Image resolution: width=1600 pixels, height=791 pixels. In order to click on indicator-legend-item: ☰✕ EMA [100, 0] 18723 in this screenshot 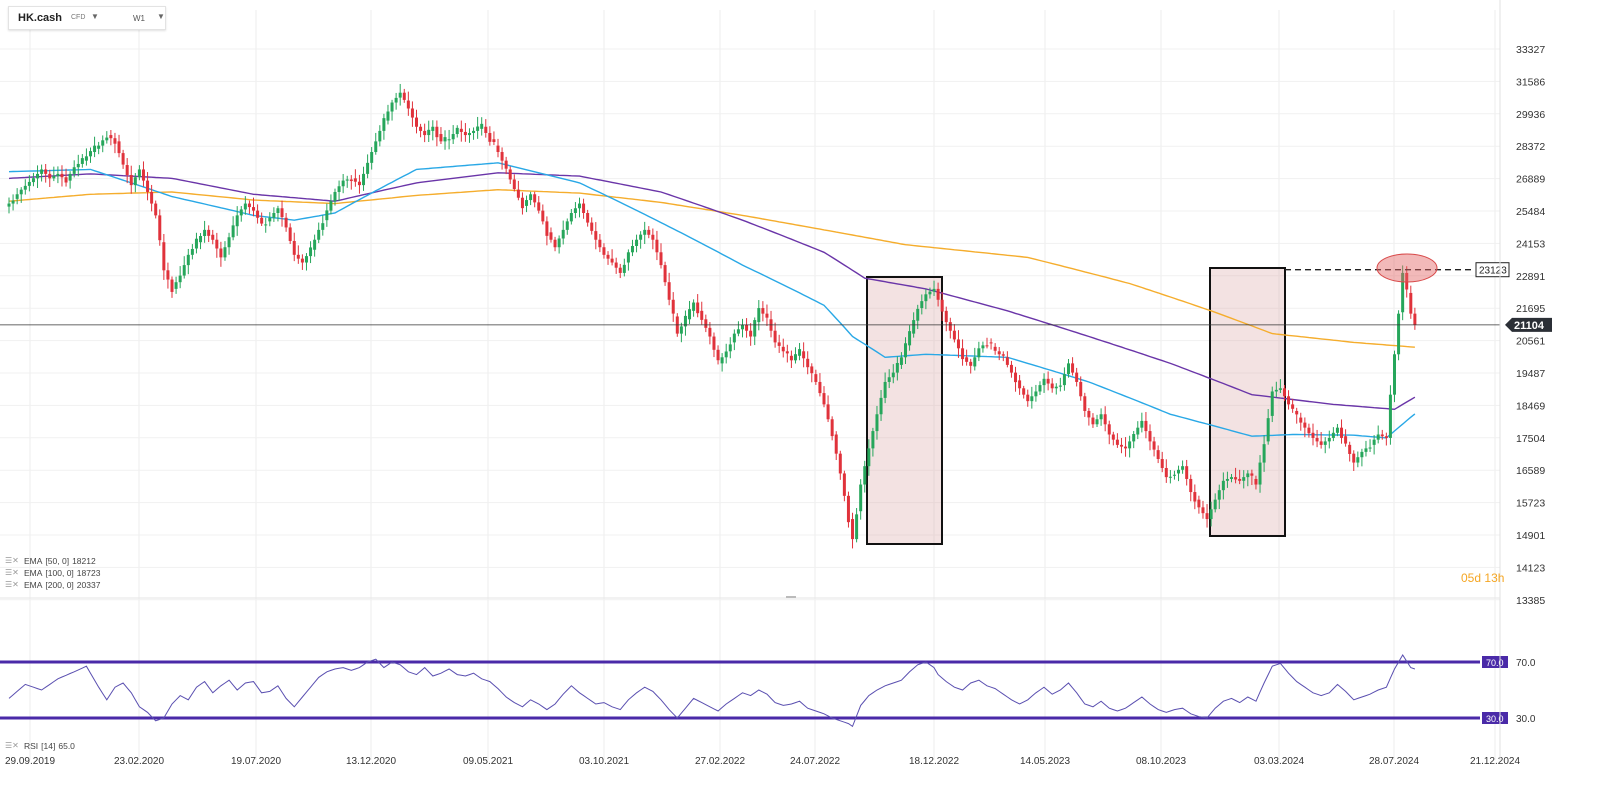, I will do `click(52, 573)`.